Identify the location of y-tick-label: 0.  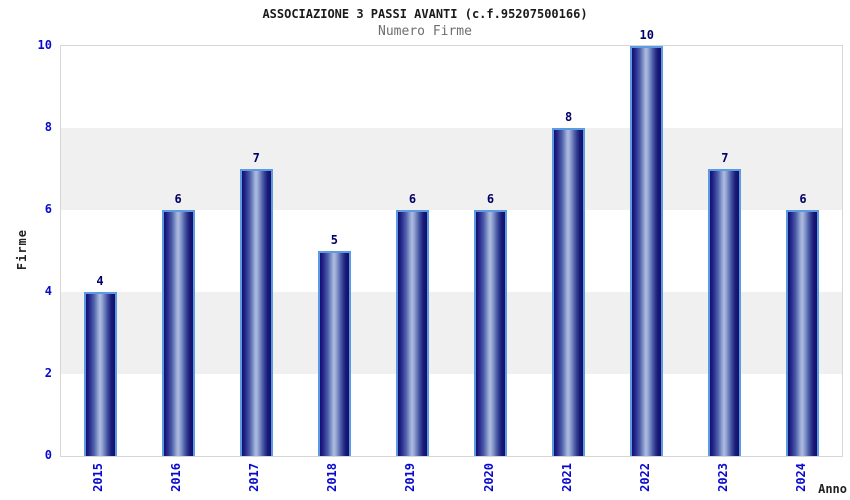
(48, 455).